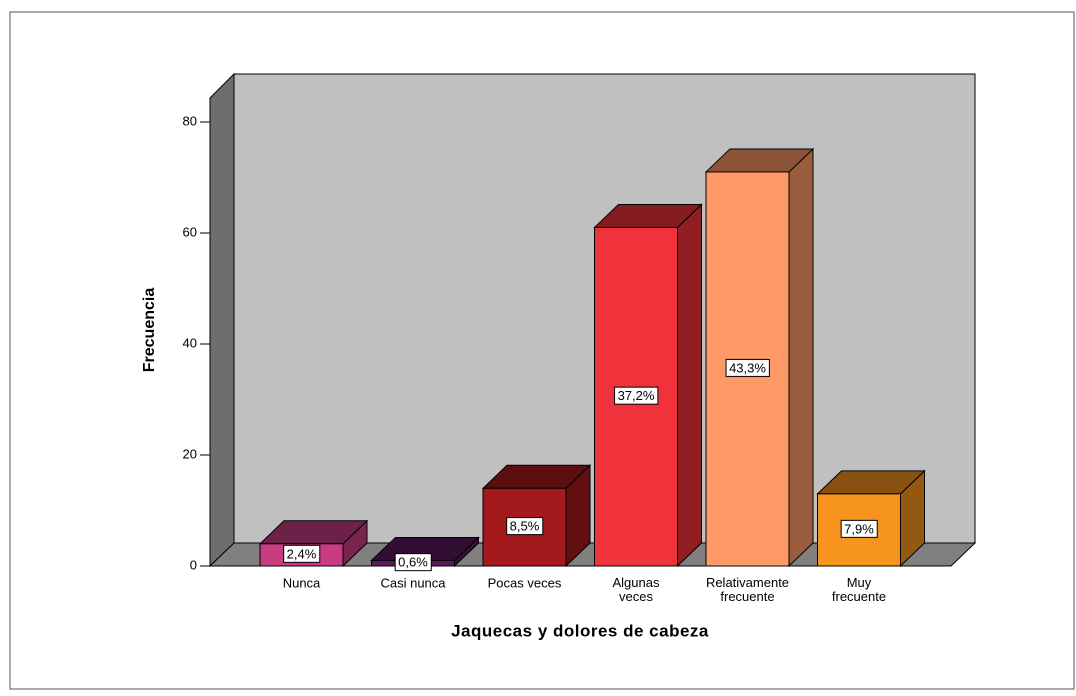 The height and width of the screenshot is (696, 1076). Describe the element at coordinates (149, 330) in the screenshot. I see `y-axis-title: Frecuencia` at that location.